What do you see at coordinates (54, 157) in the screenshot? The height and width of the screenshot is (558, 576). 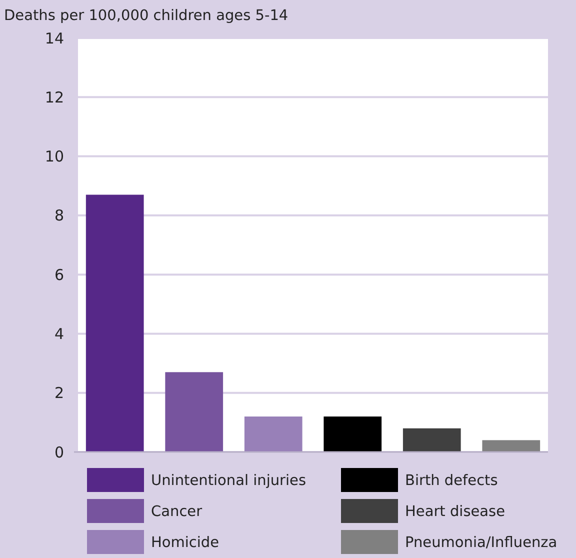 I see `y-tick-label: 10` at bounding box center [54, 157].